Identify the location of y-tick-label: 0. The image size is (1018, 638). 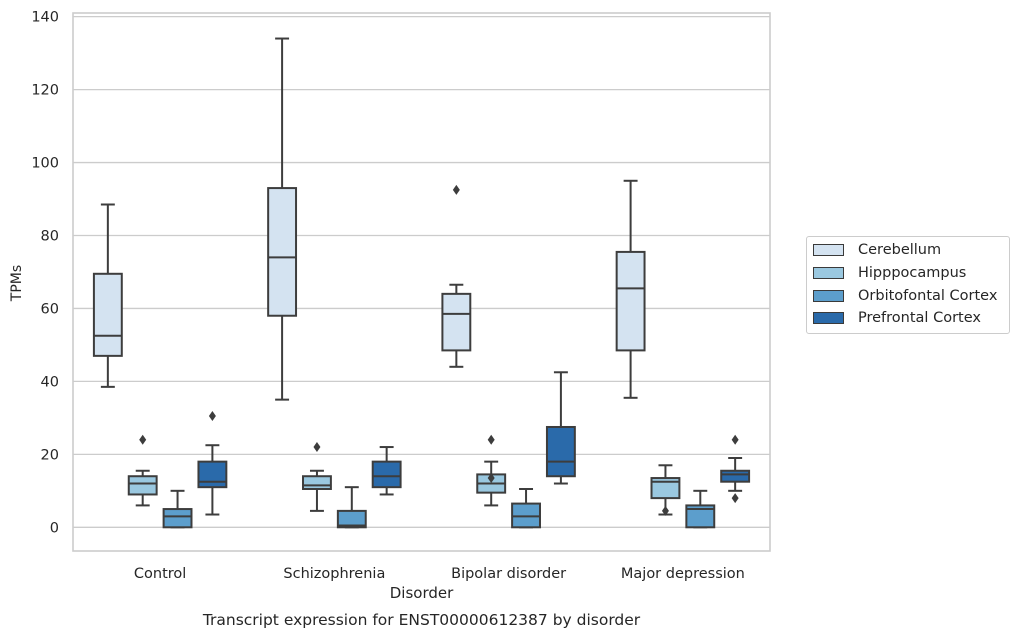
(54, 528).